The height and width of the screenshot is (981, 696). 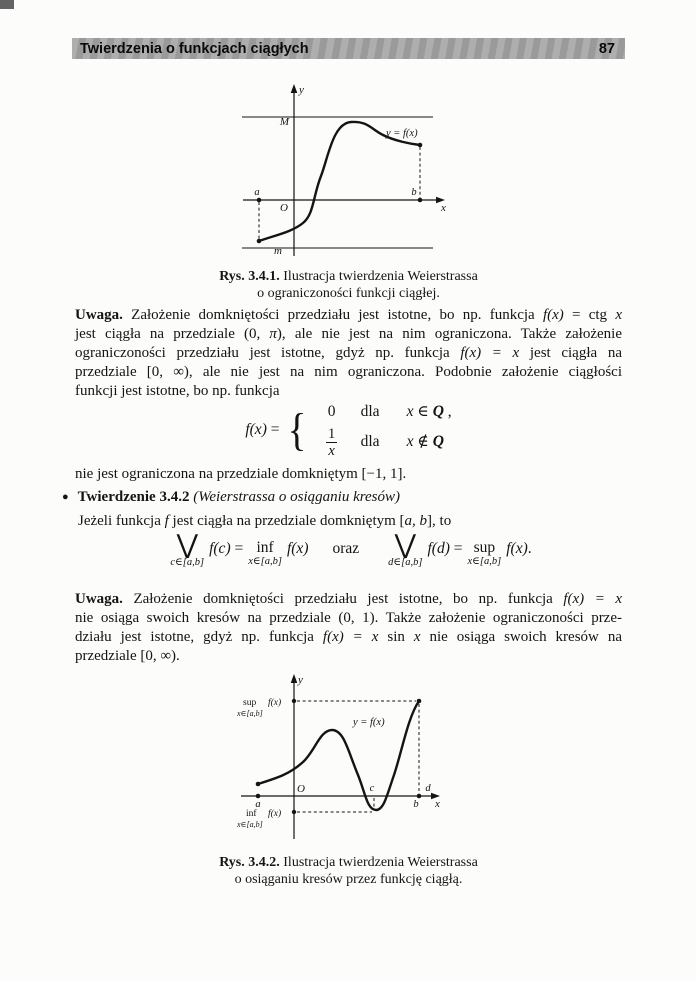 What do you see at coordinates (348, 48) in the screenshot?
I see `running-header: Twierdzenia o funkcjach ciągłych 87` at bounding box center [348, 48].